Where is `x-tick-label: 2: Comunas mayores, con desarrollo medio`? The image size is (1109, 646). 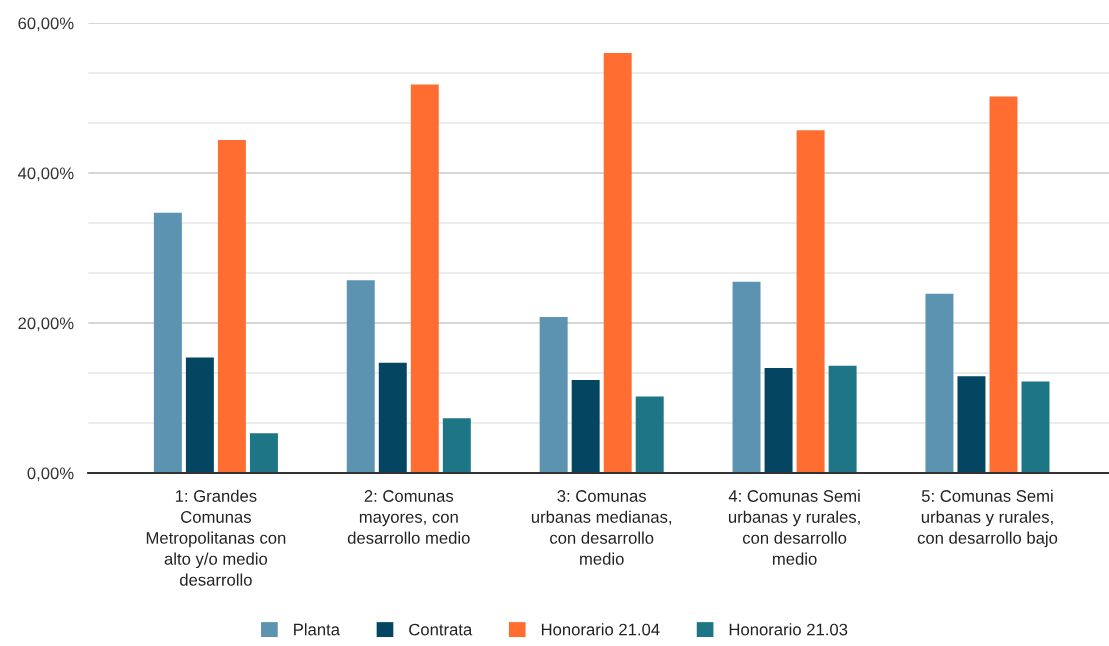 x-tick-label: 2: Comunas mayores, con desarrollo medio is located at coordinates (408, 517).